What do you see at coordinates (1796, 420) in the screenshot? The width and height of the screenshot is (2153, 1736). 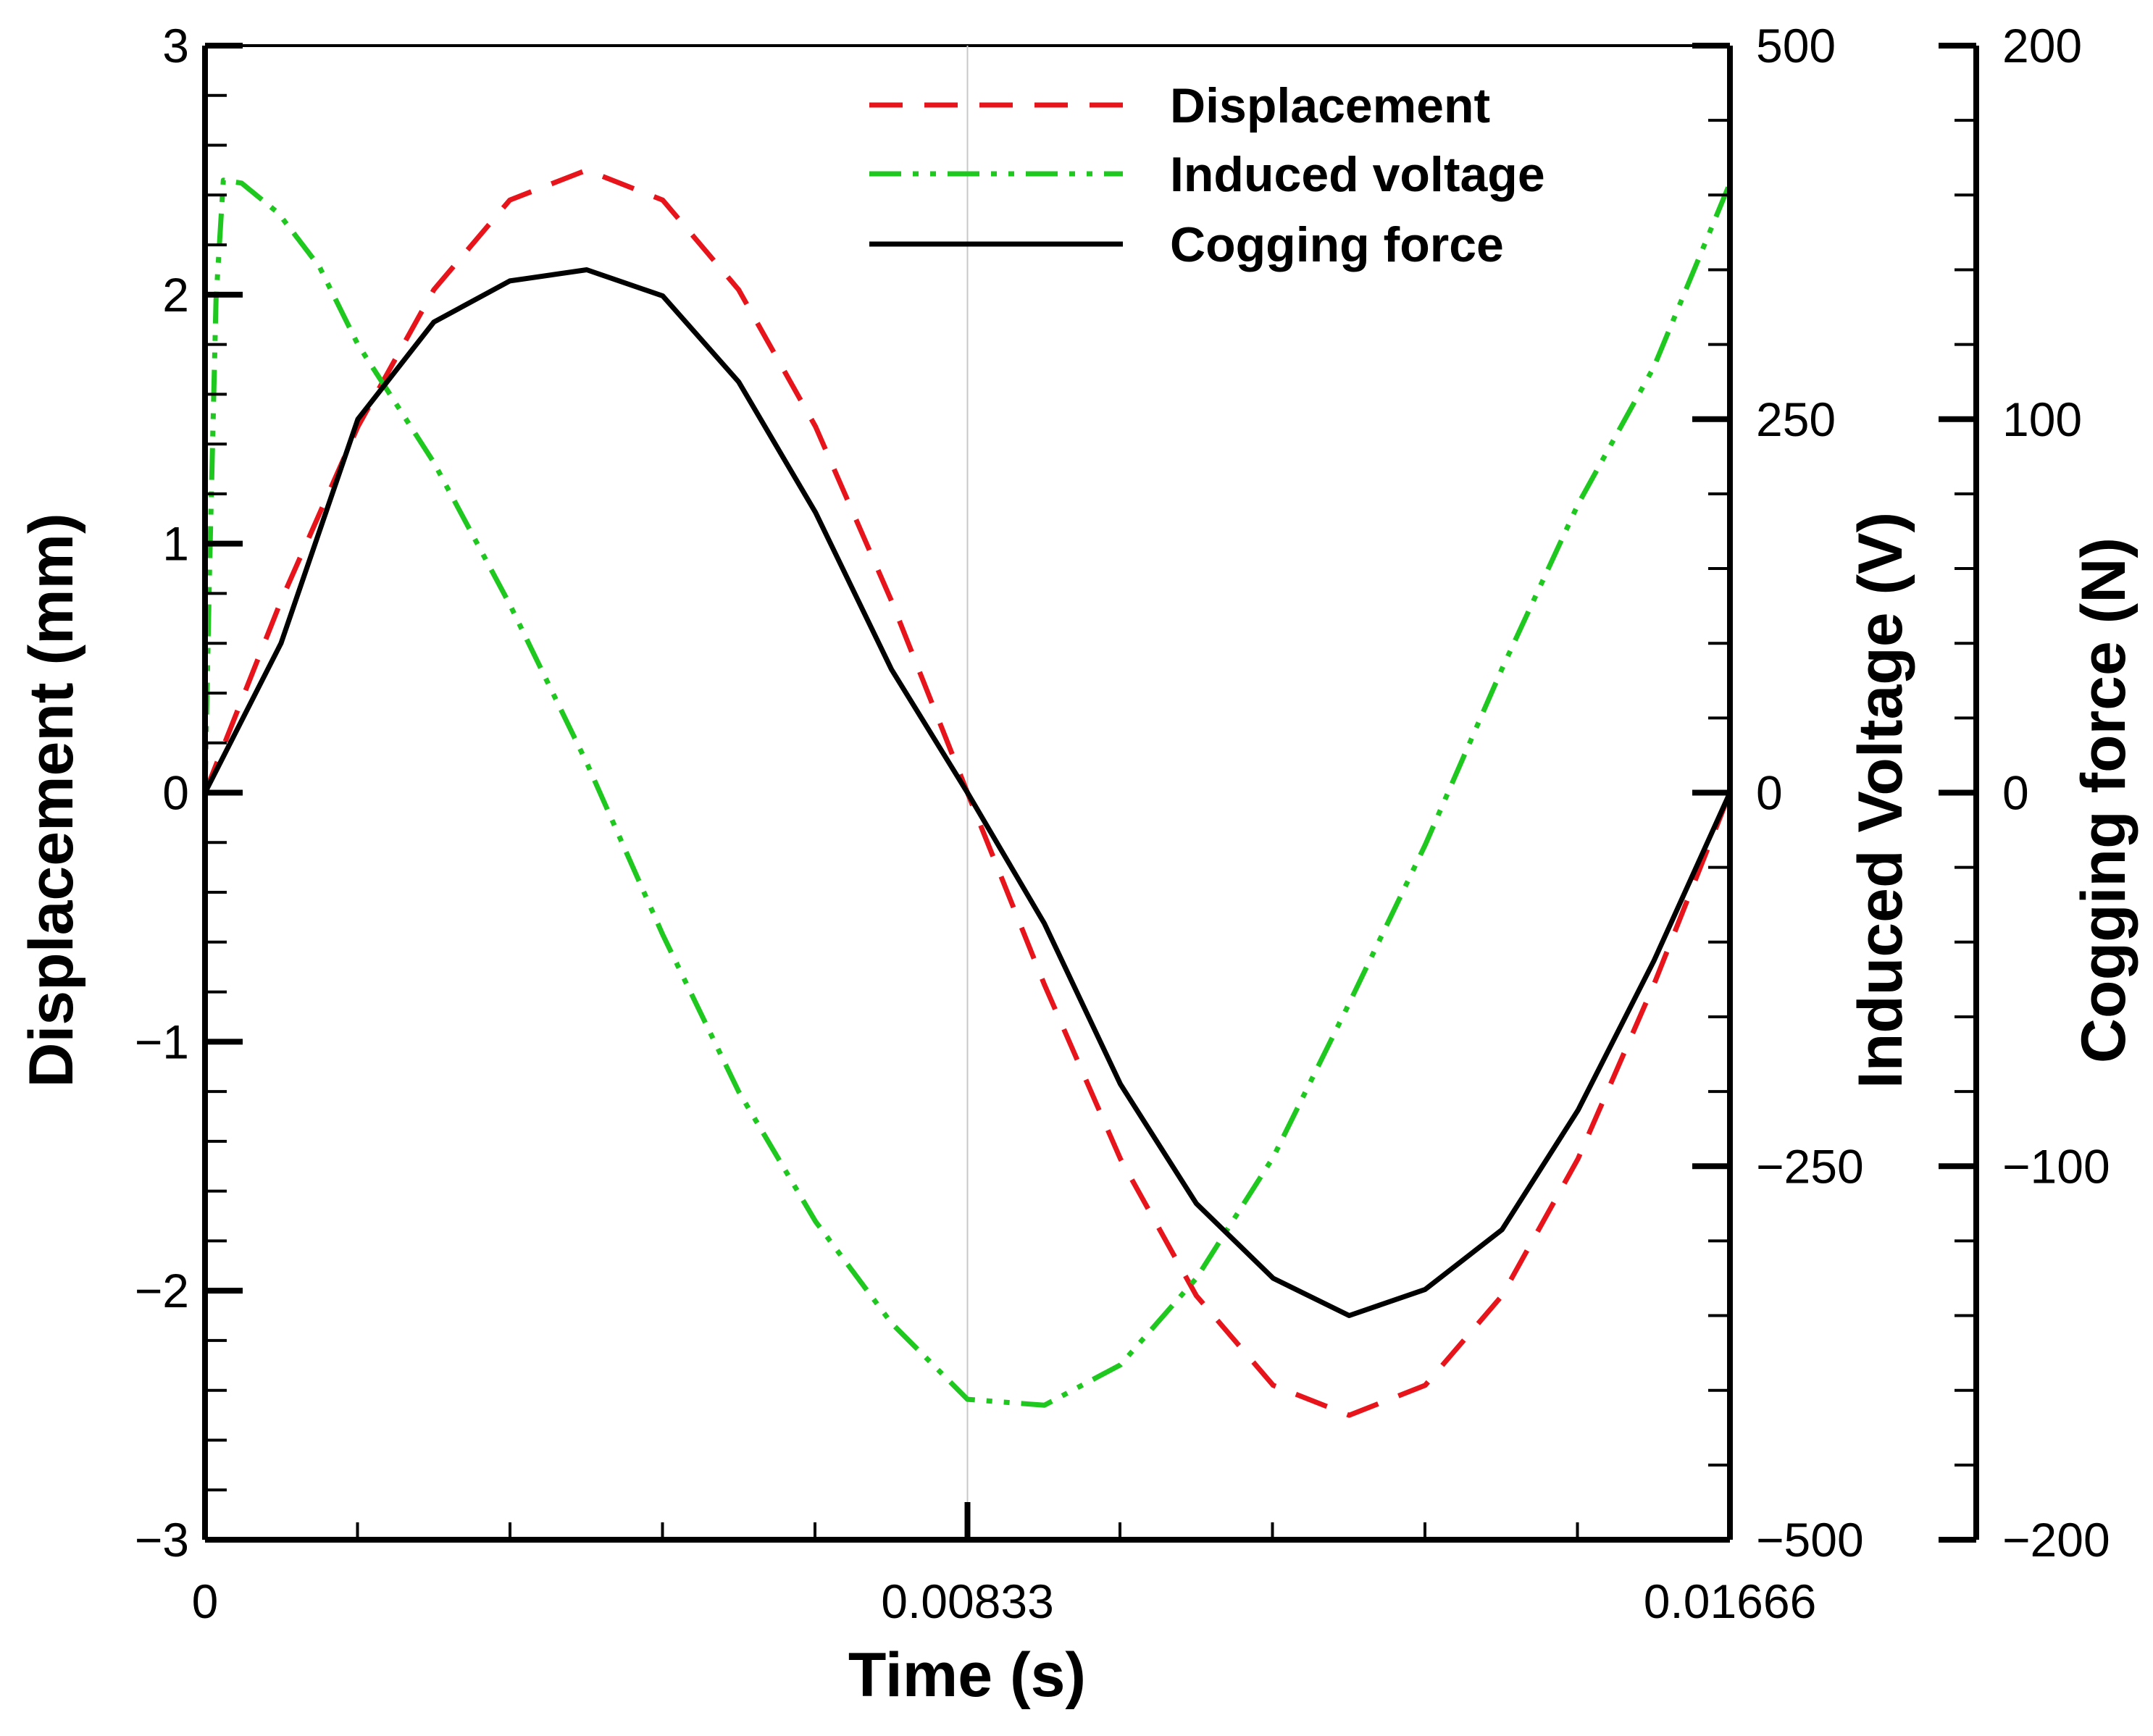 I see `volt-tick-label: 250` at bounding box center [1796, 420].